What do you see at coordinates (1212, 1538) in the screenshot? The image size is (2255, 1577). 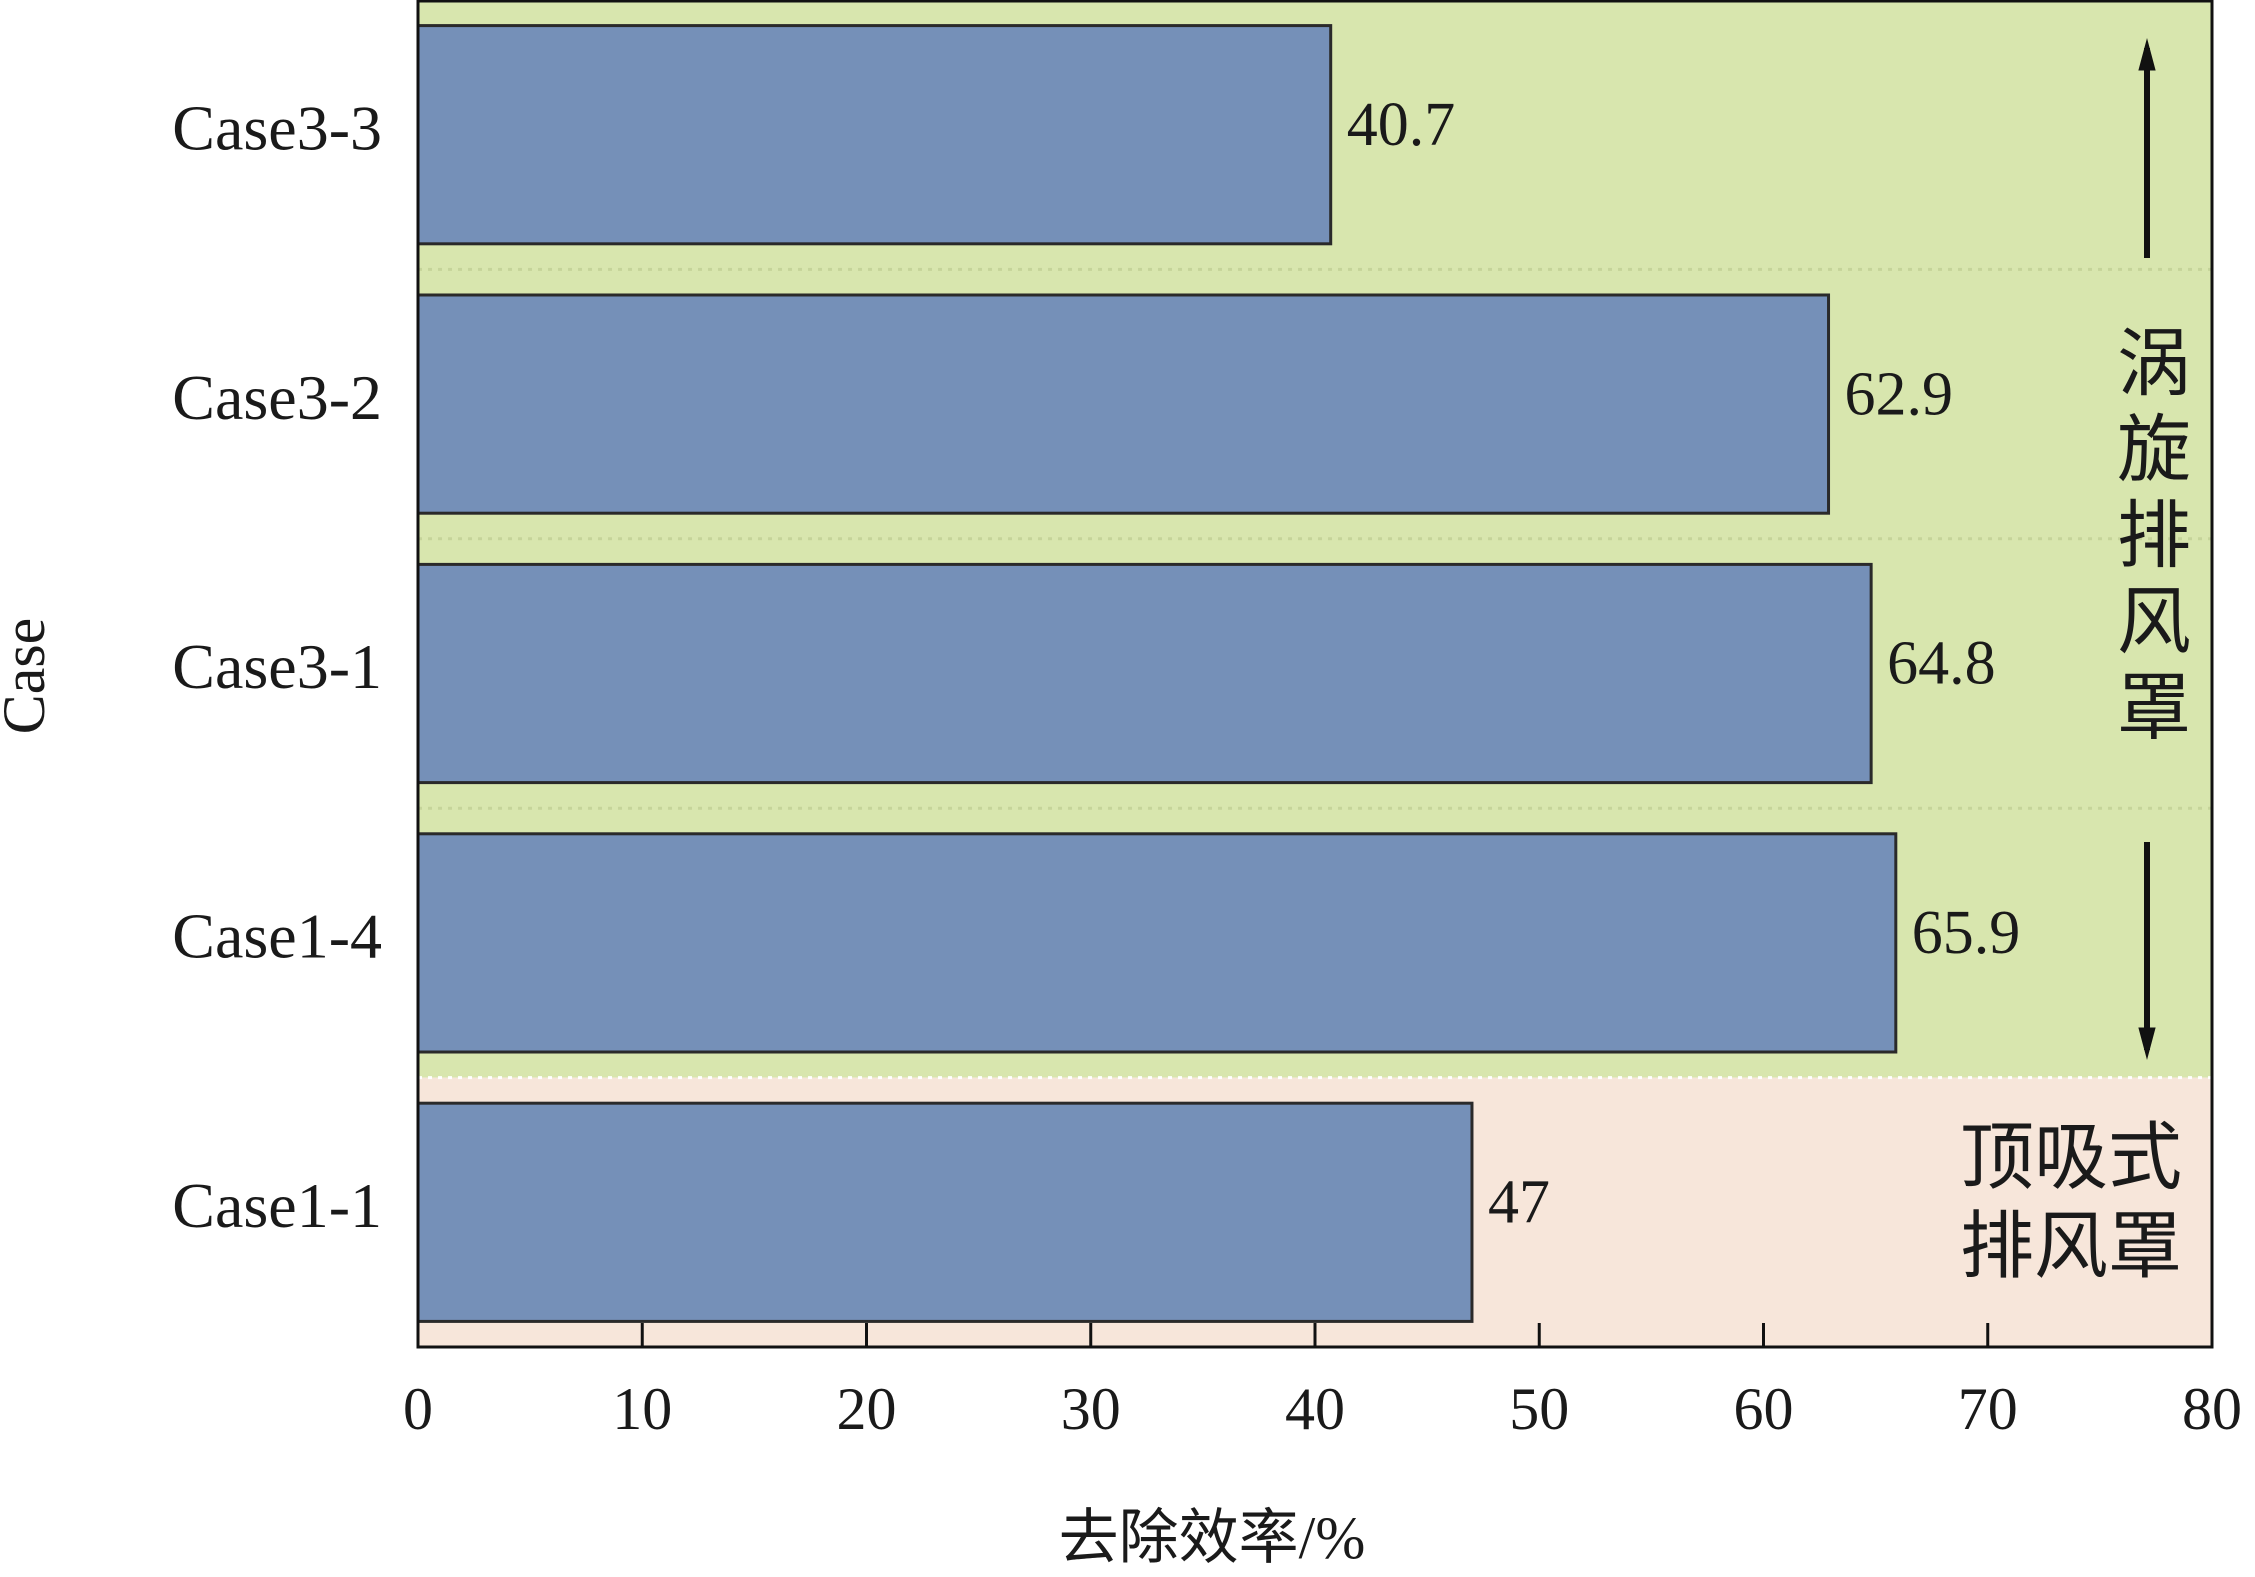 I see `x-axis-title: 去除效率/%` at bounding box center [1212, 1538].